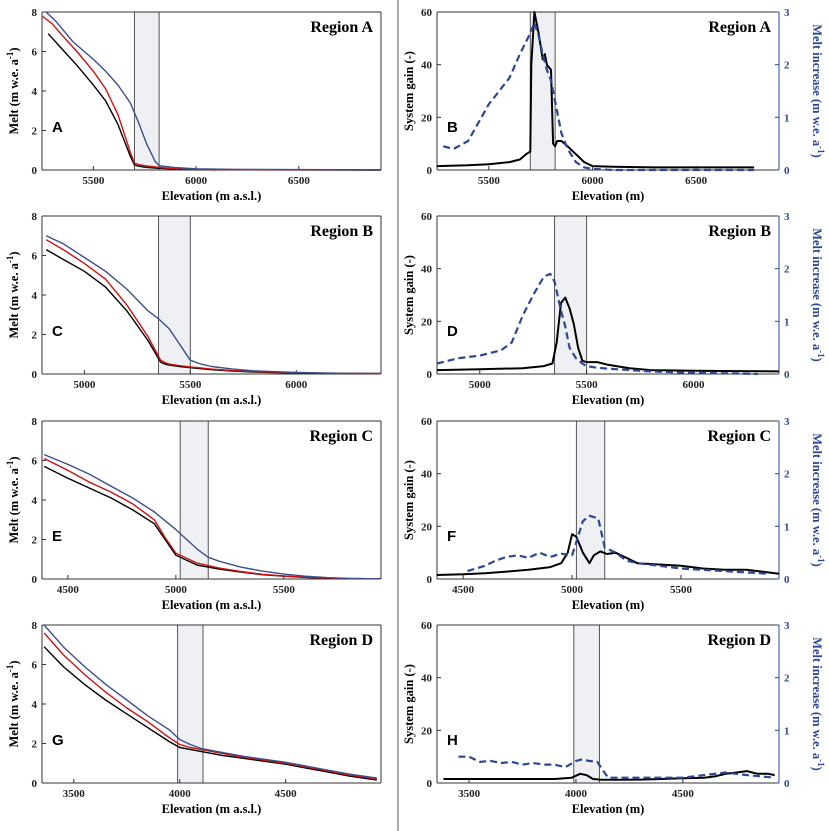 The image size is (829, 831). I want to click on panel-d-y2tick-label: 3, so click(787, 217).